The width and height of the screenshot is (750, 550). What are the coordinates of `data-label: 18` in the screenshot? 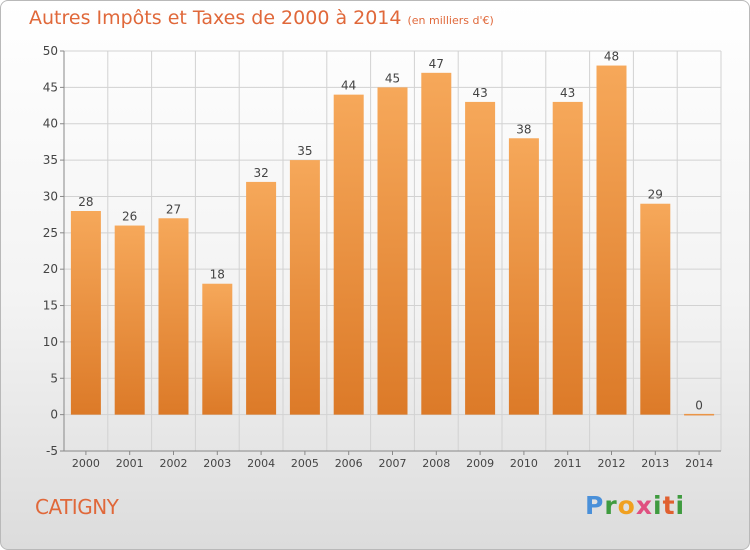 It's located at (217, 275).